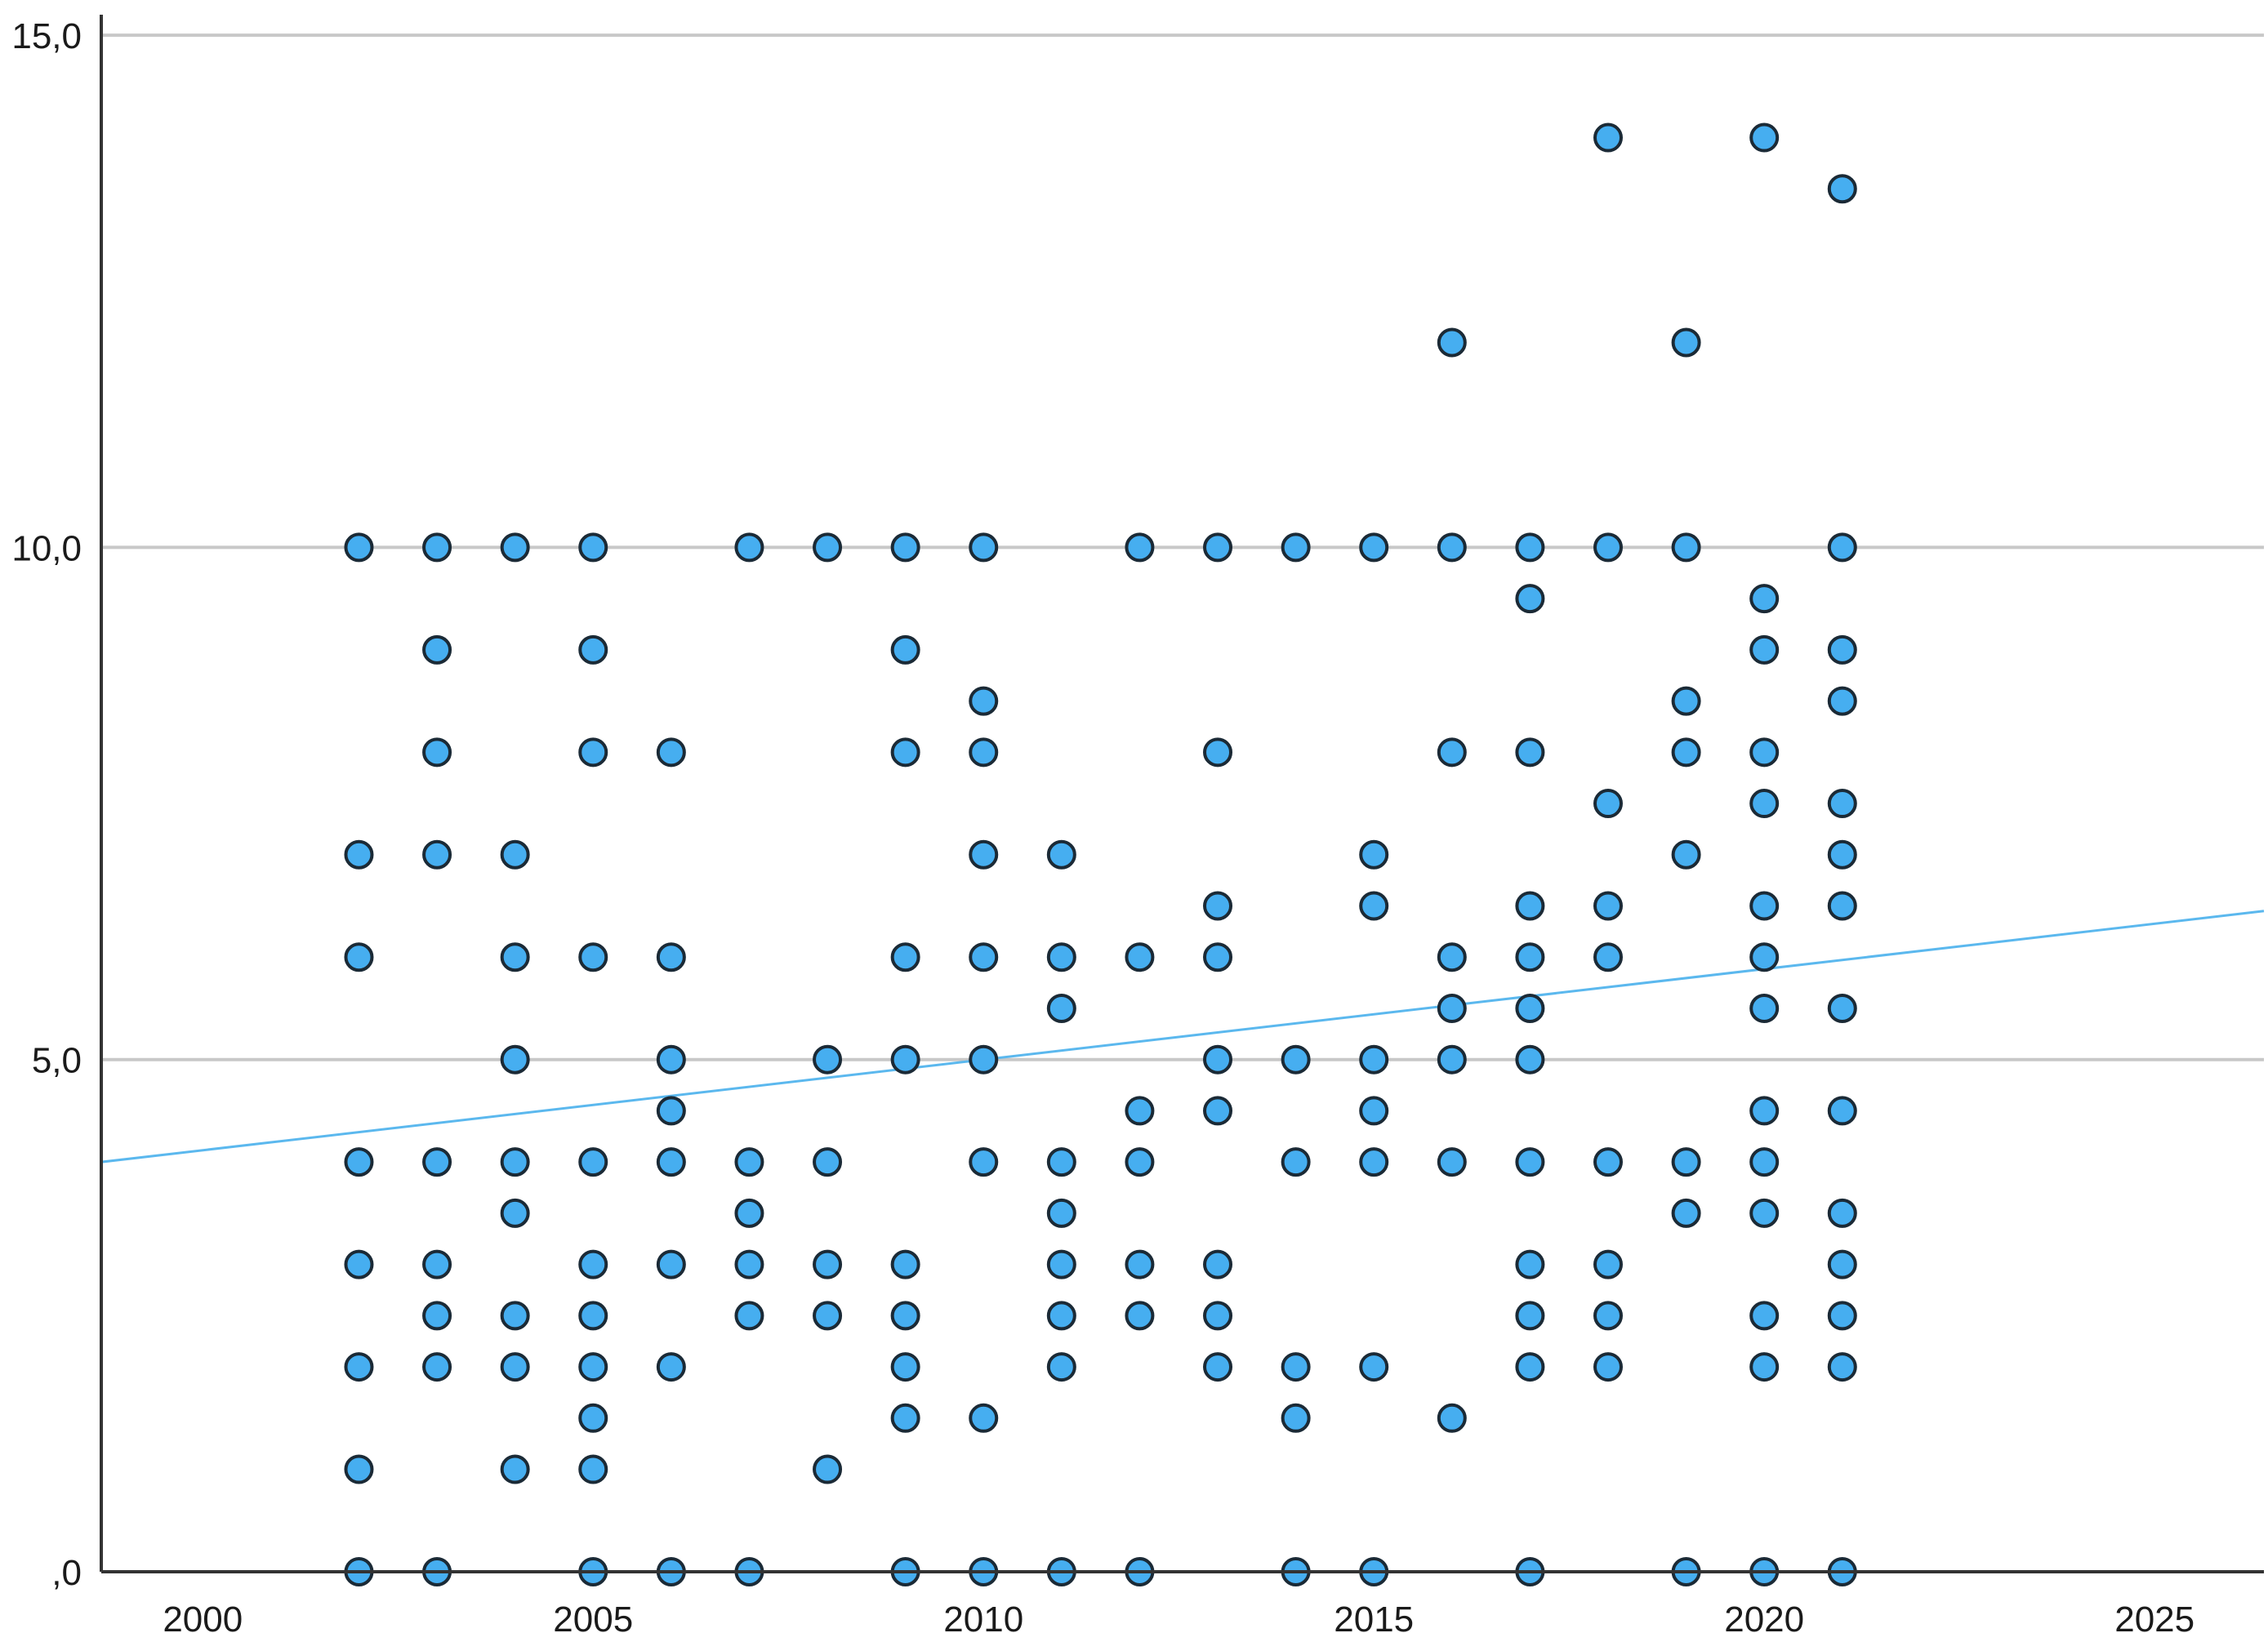 Image resolution: width=2268 pixels, height=1633 pixels. I want to click on y-tick-label: 10,0, so click(46, 548).